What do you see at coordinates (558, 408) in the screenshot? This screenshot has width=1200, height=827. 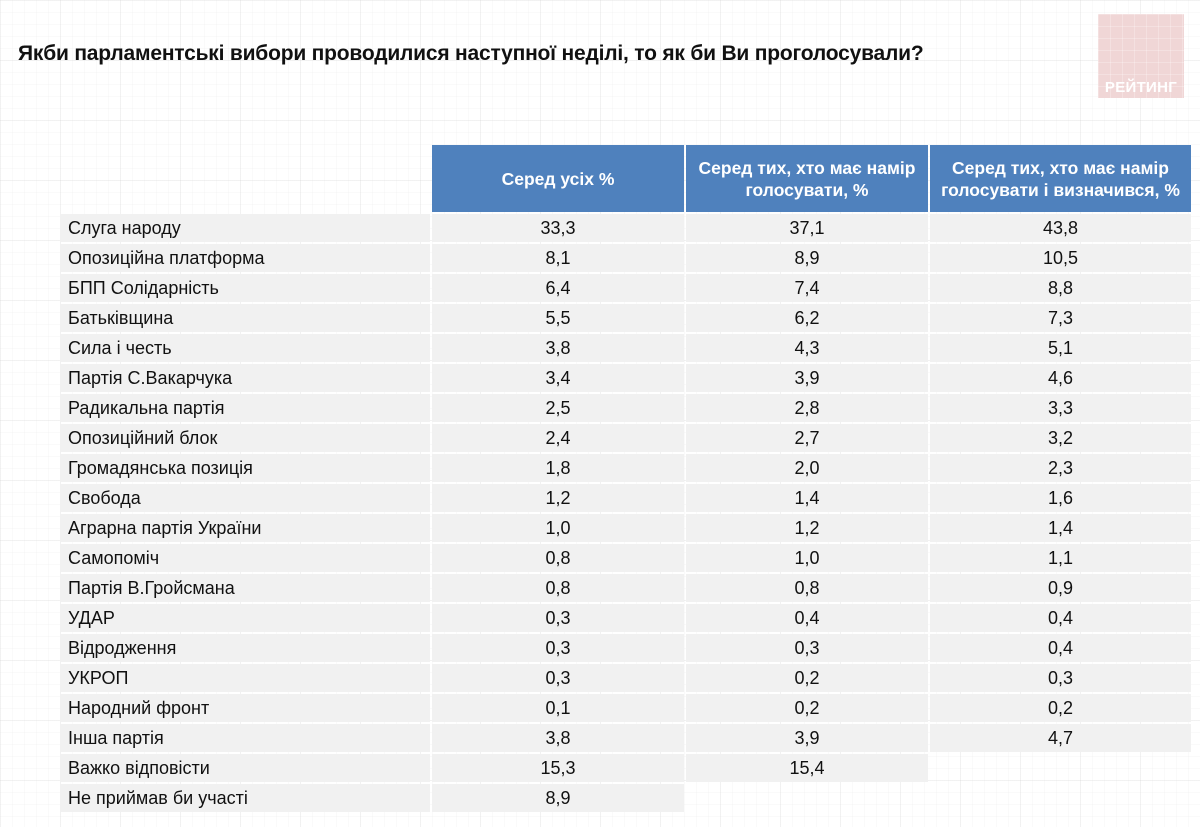 I see `value-cell-col-1: 2,5` at bounding box center [558, 408].